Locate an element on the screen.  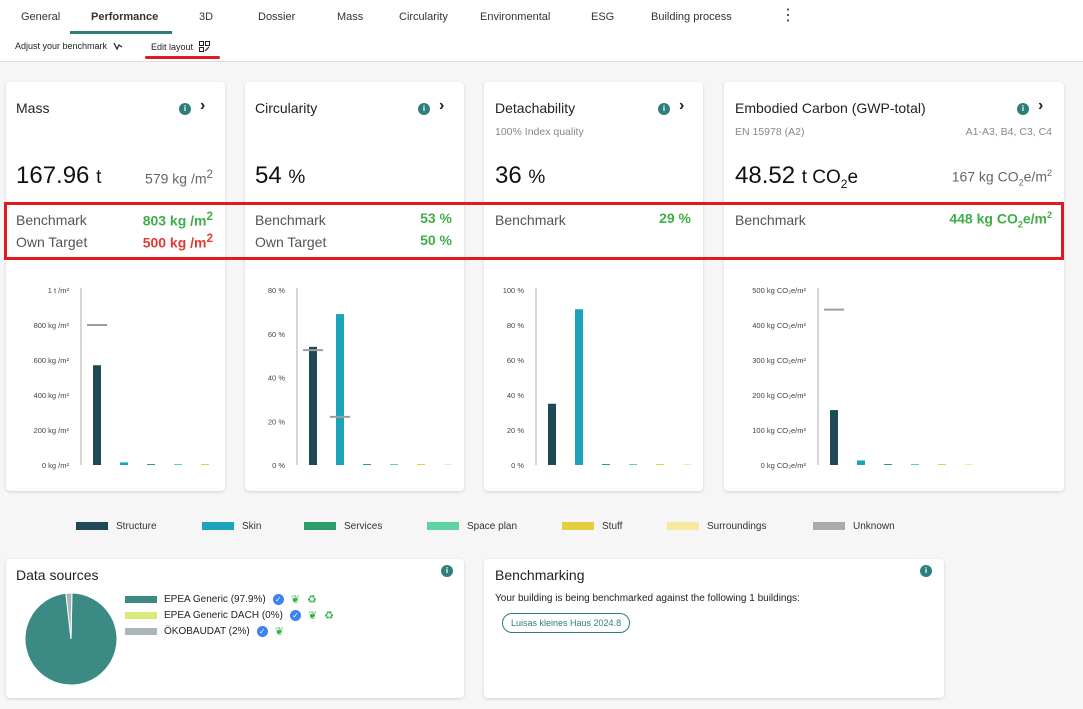
y-tick-label: 300 kg CO₂e/m² is located at coordinates (779, 360).